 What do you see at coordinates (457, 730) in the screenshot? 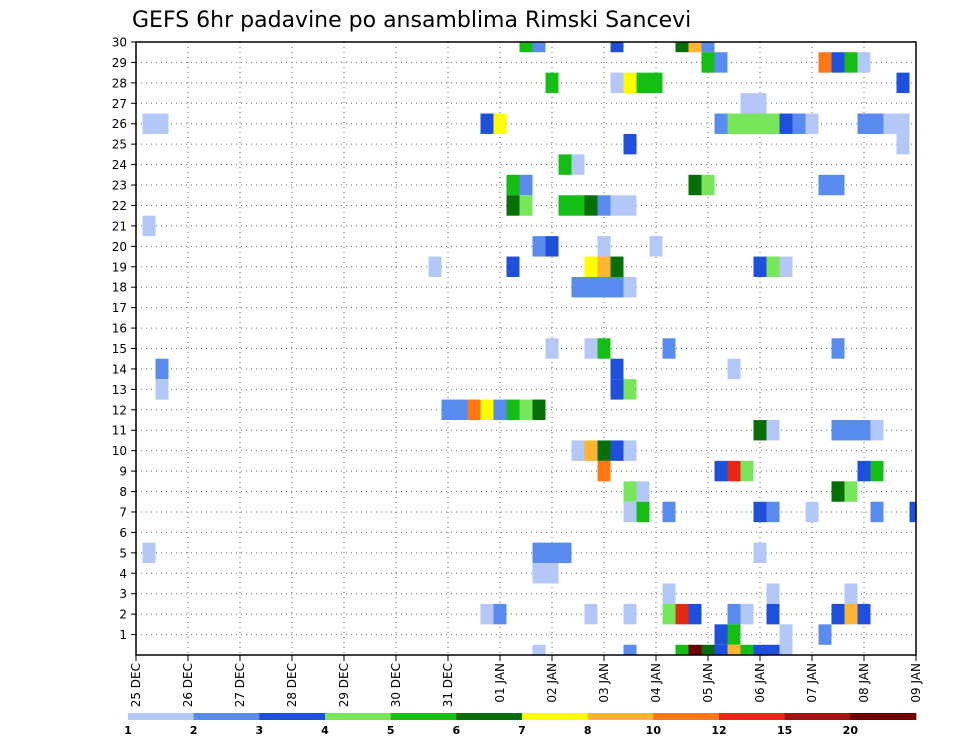
I see `colorbar-label: 6` at bounding box center [457, 730].